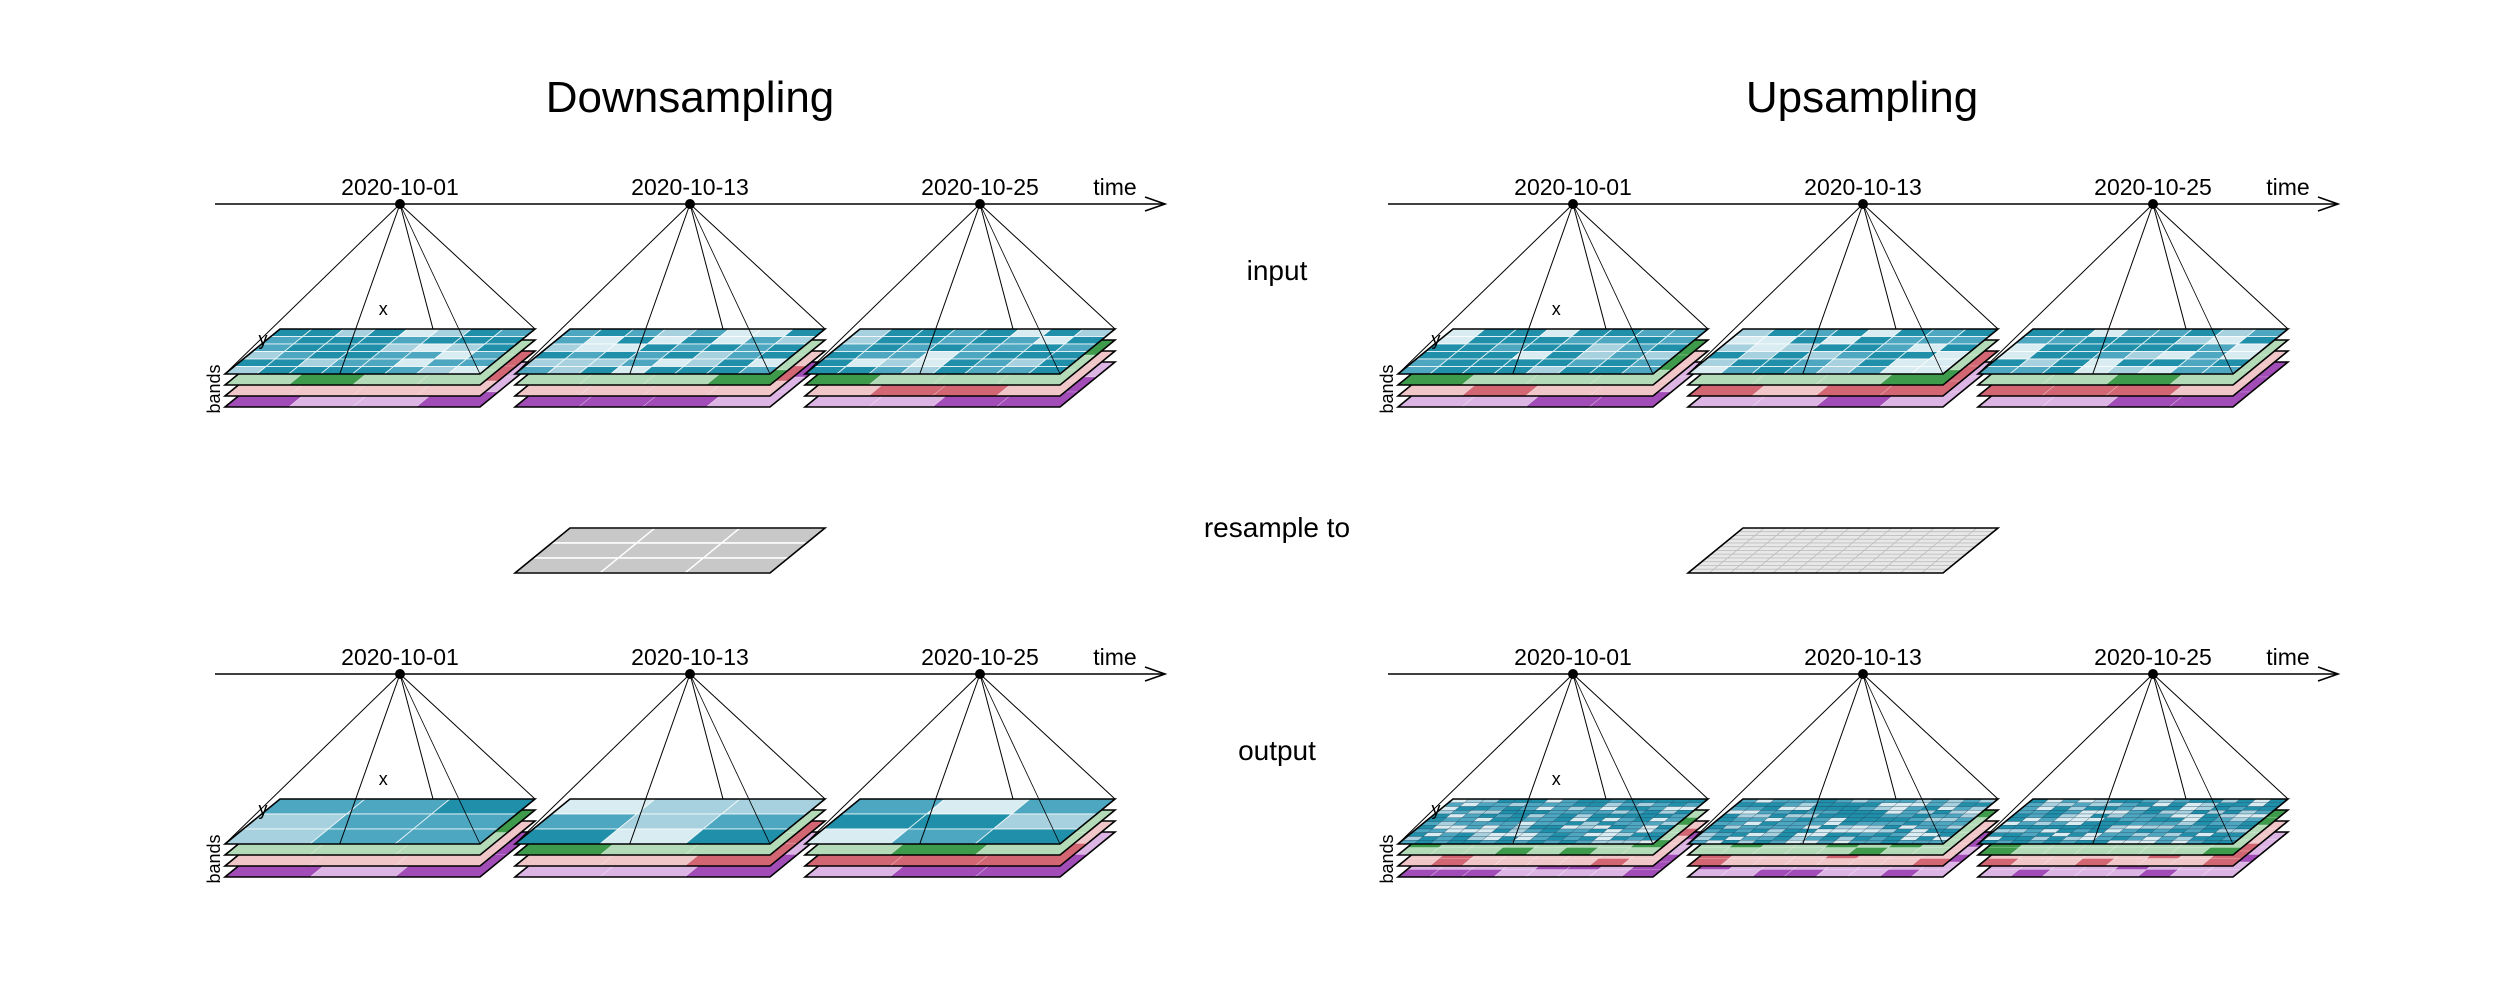 Image resolution: width=2500 pixels, height=1000 pixels. What do you see at coordinates (1277, 527) in the screenshot?
I see `label-resample-to: resample to` at bounding box center [1277, 527].